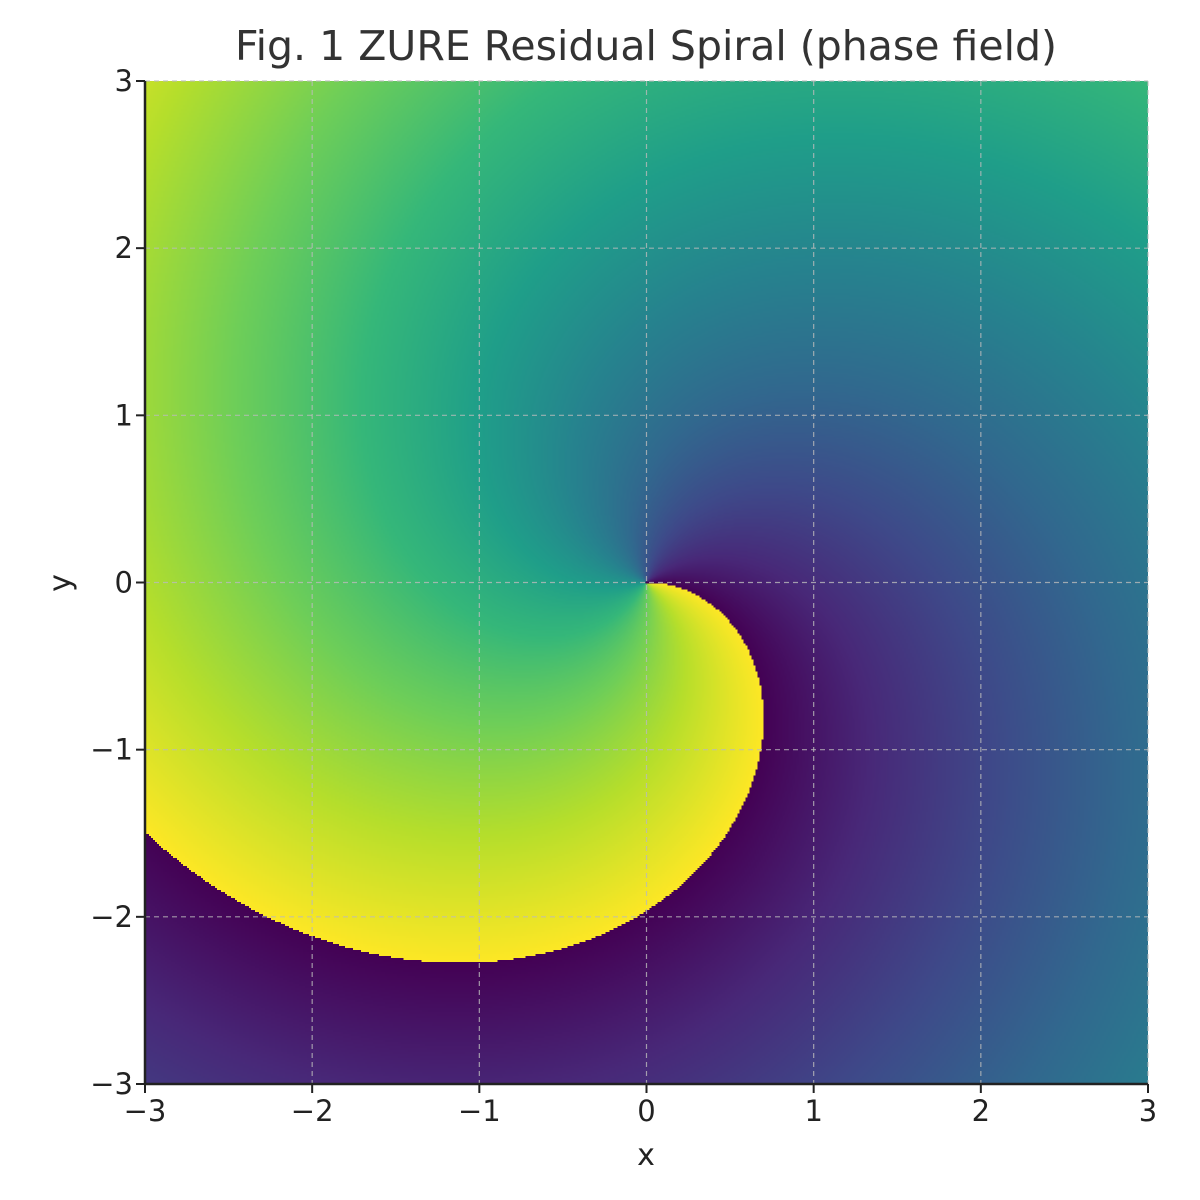 This screenshot has width=1200, height=1200. What do you see at coordinates (111, 917) in the screenshot?
I see `y-tick-label: −2` at bounding box center [111, 917].